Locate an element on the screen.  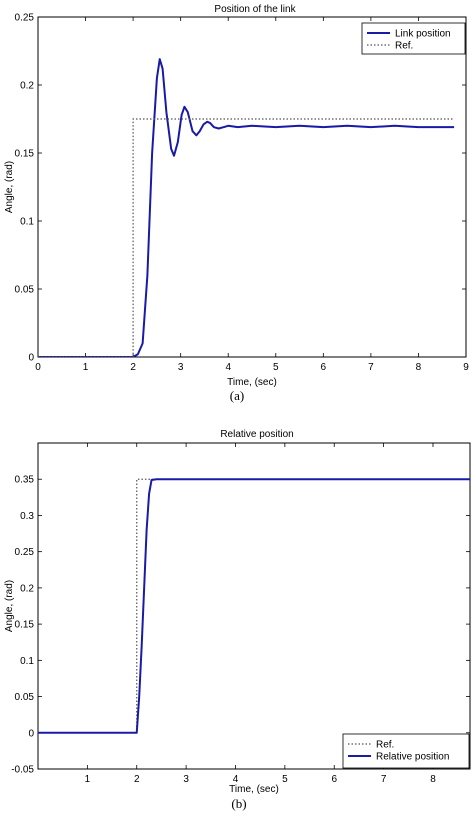
x-tick-label: 9 is located at coordinates (466, 367).